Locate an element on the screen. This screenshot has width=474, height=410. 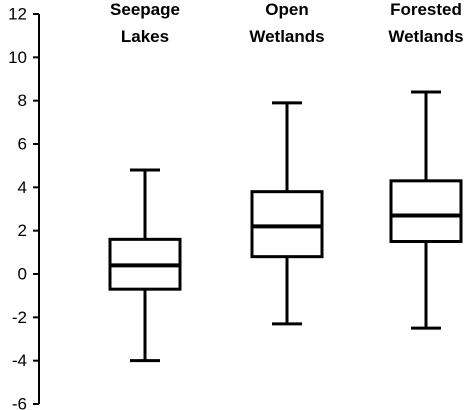
y-tick-label: 0 is located at coordinates (22, 274).